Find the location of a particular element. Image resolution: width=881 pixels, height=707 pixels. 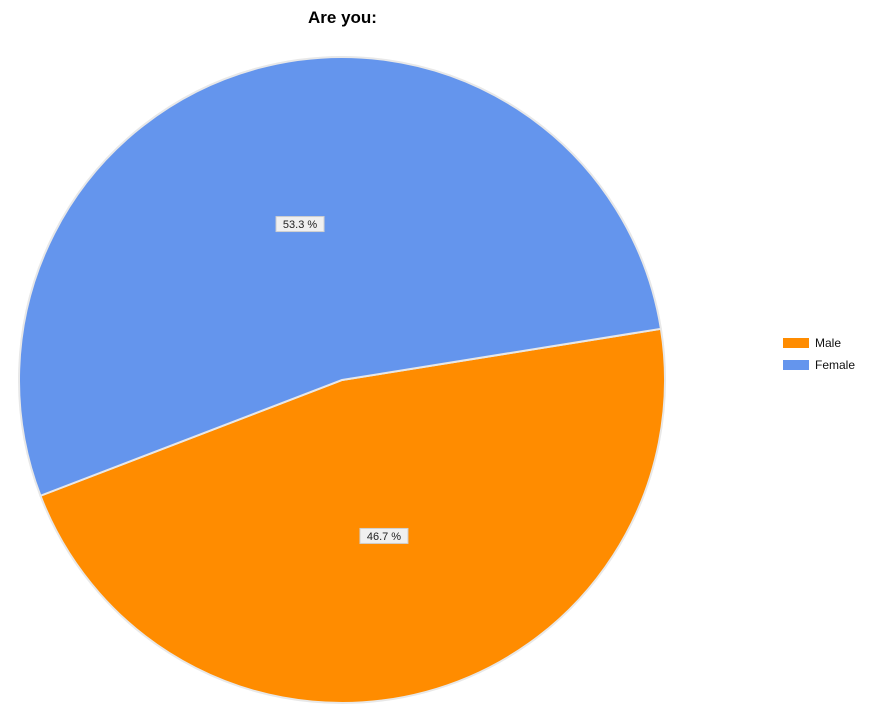

slice-label-male: 46.7 % is located at coordinates (384, 535).